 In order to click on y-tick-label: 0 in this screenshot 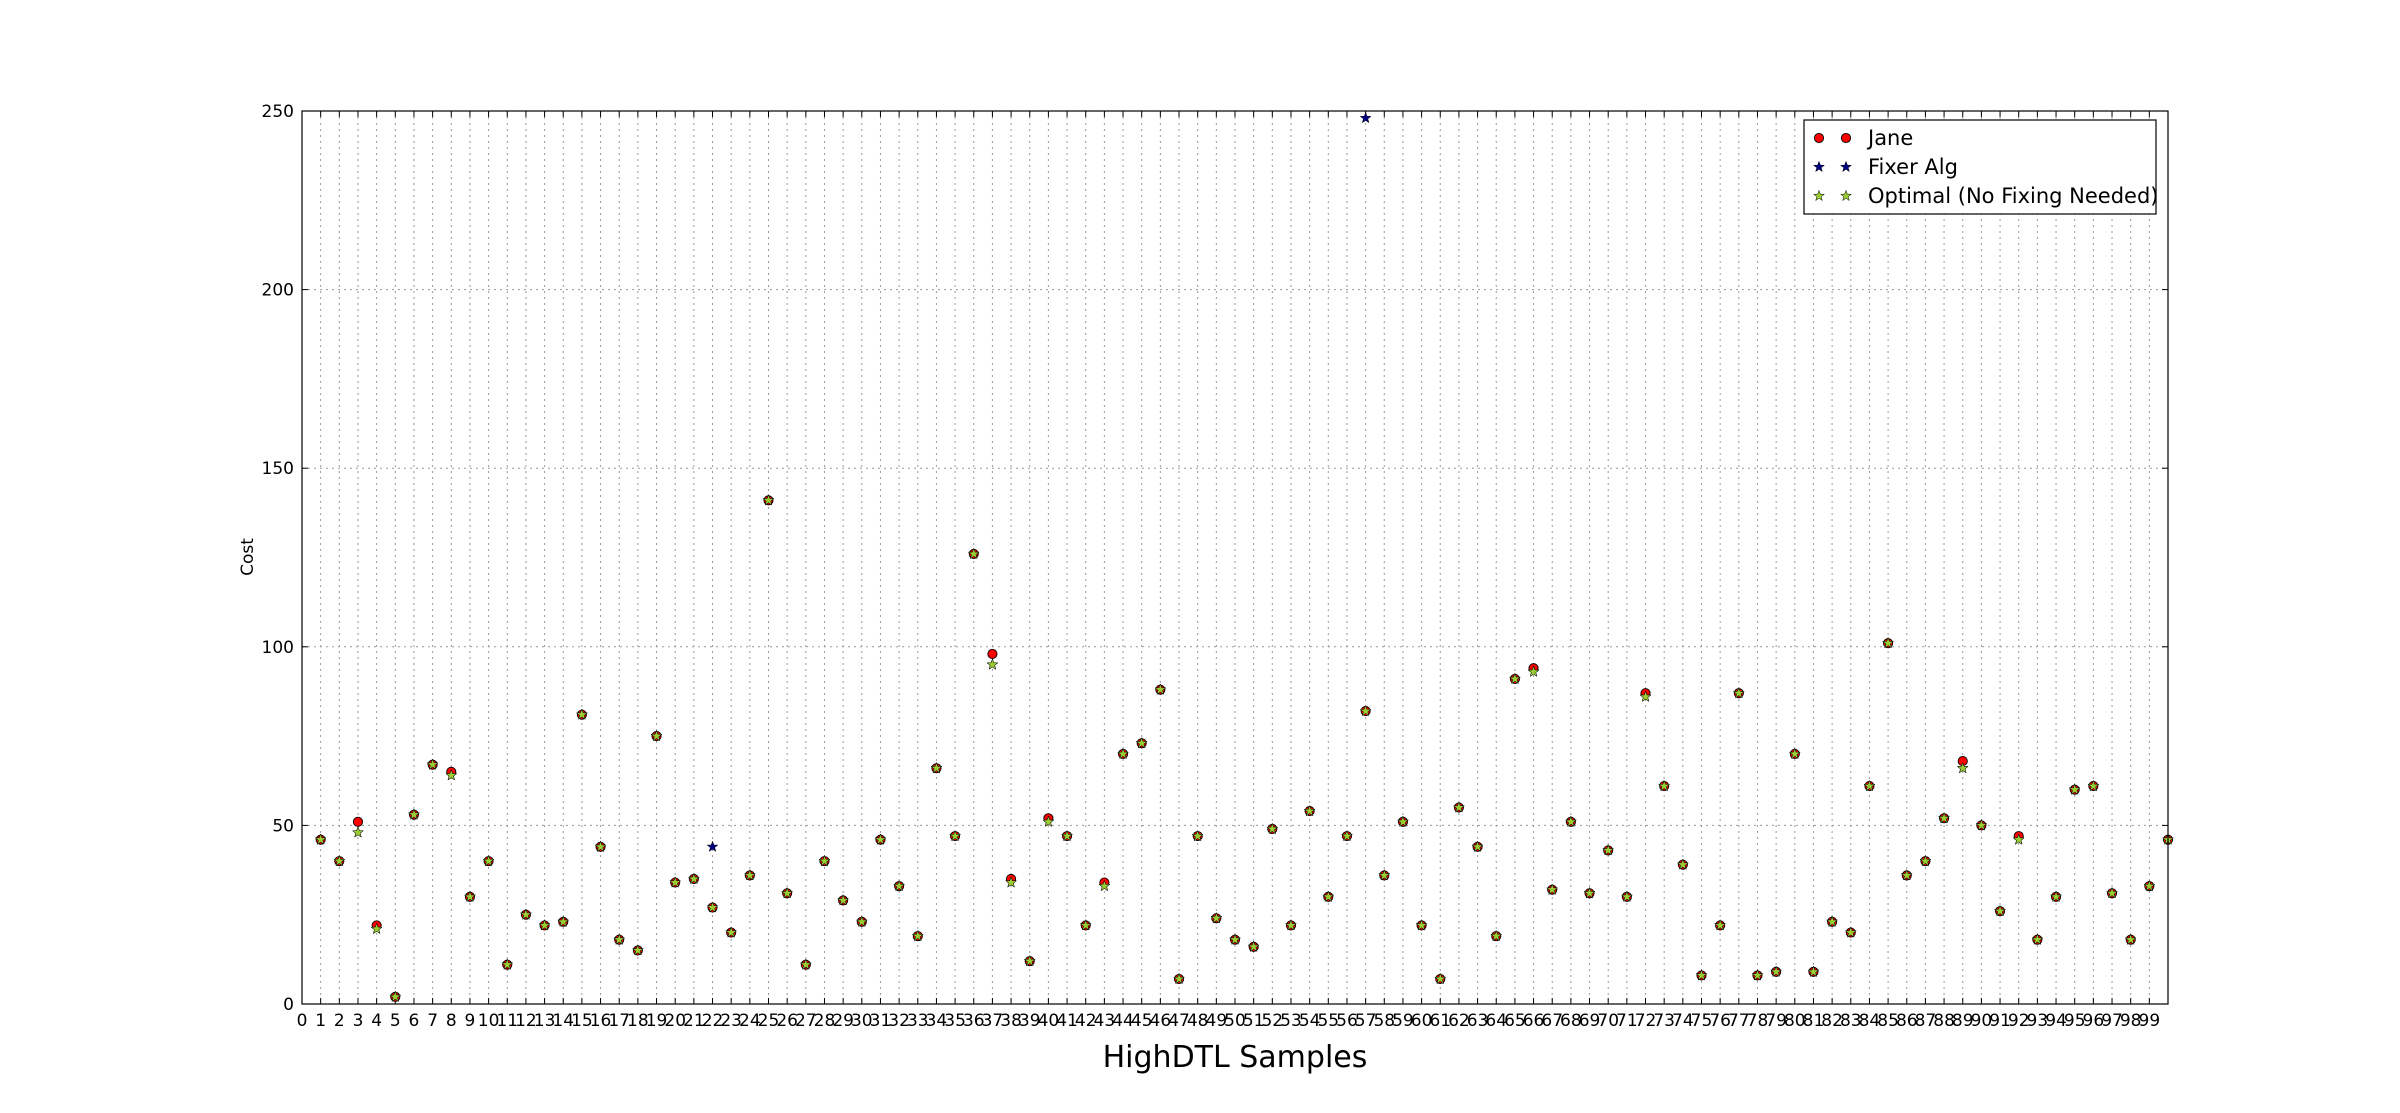, I will do `click(288, 1005)`.